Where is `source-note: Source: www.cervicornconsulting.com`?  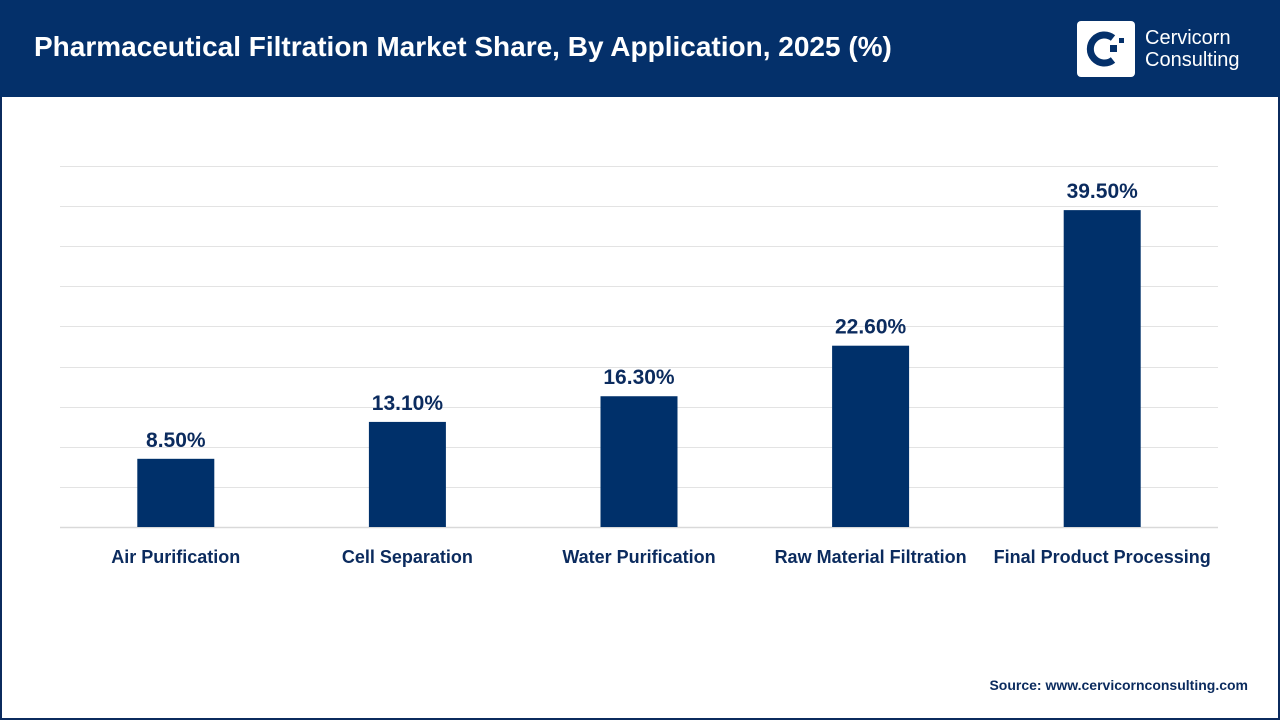 source-note: Source: www.cervicornconsulting.com is located at coordinates (1118, 685).